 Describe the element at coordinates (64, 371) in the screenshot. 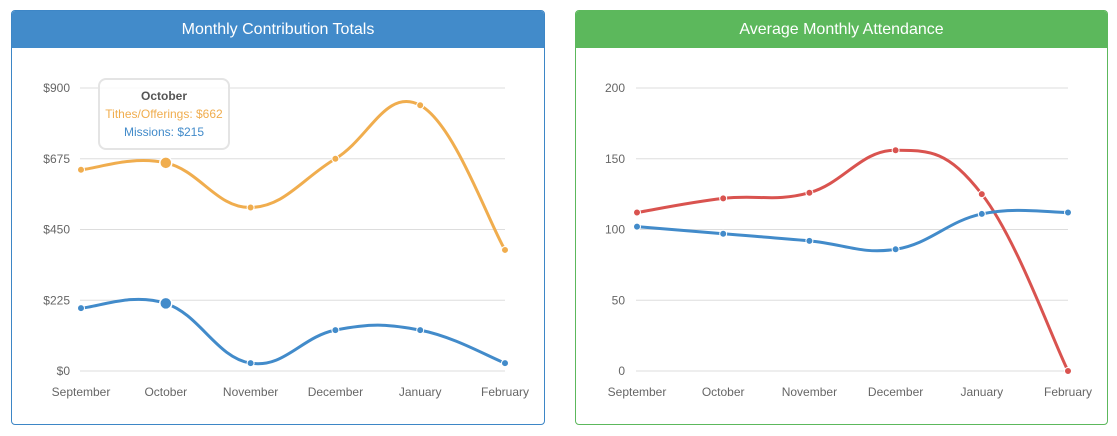

I see `y-tick-label: $0` at that location.